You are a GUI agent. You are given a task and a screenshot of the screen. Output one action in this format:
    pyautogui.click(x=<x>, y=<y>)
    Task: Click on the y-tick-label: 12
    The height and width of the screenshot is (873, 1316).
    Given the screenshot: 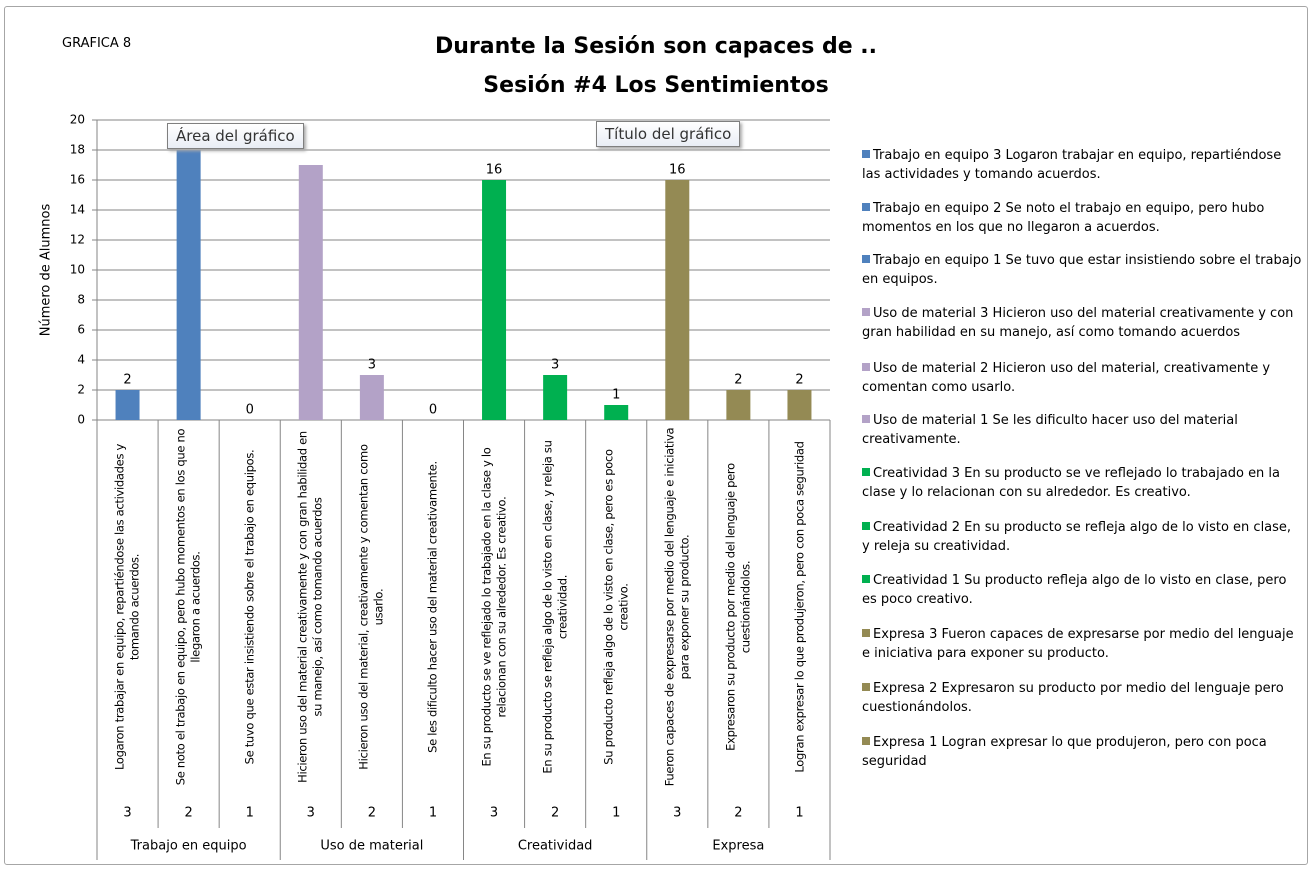 What is the action you would take?
    pyautogui.click(x=77, y=240)
    